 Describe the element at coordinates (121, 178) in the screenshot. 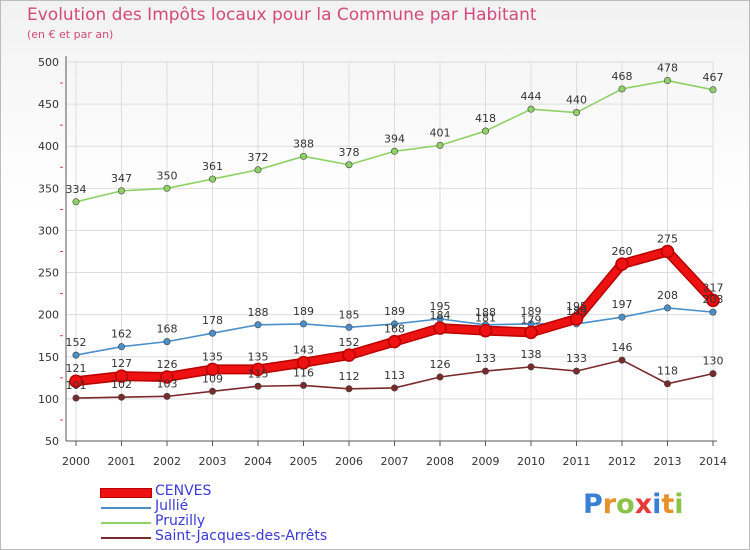

I see `data-label-pruzilly: 347` at that location.